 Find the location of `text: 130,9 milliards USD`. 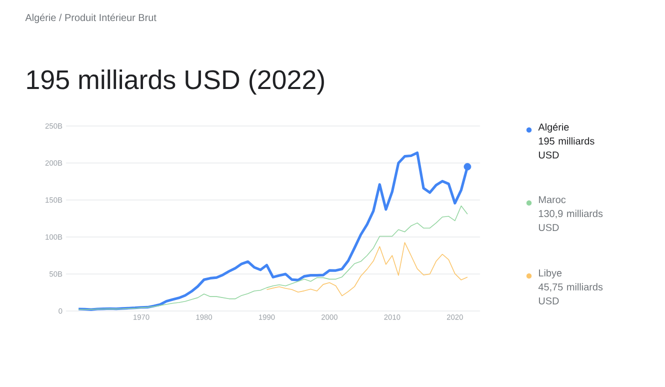

text: 130,9 milliards USD is located at coordinates (570, 221).